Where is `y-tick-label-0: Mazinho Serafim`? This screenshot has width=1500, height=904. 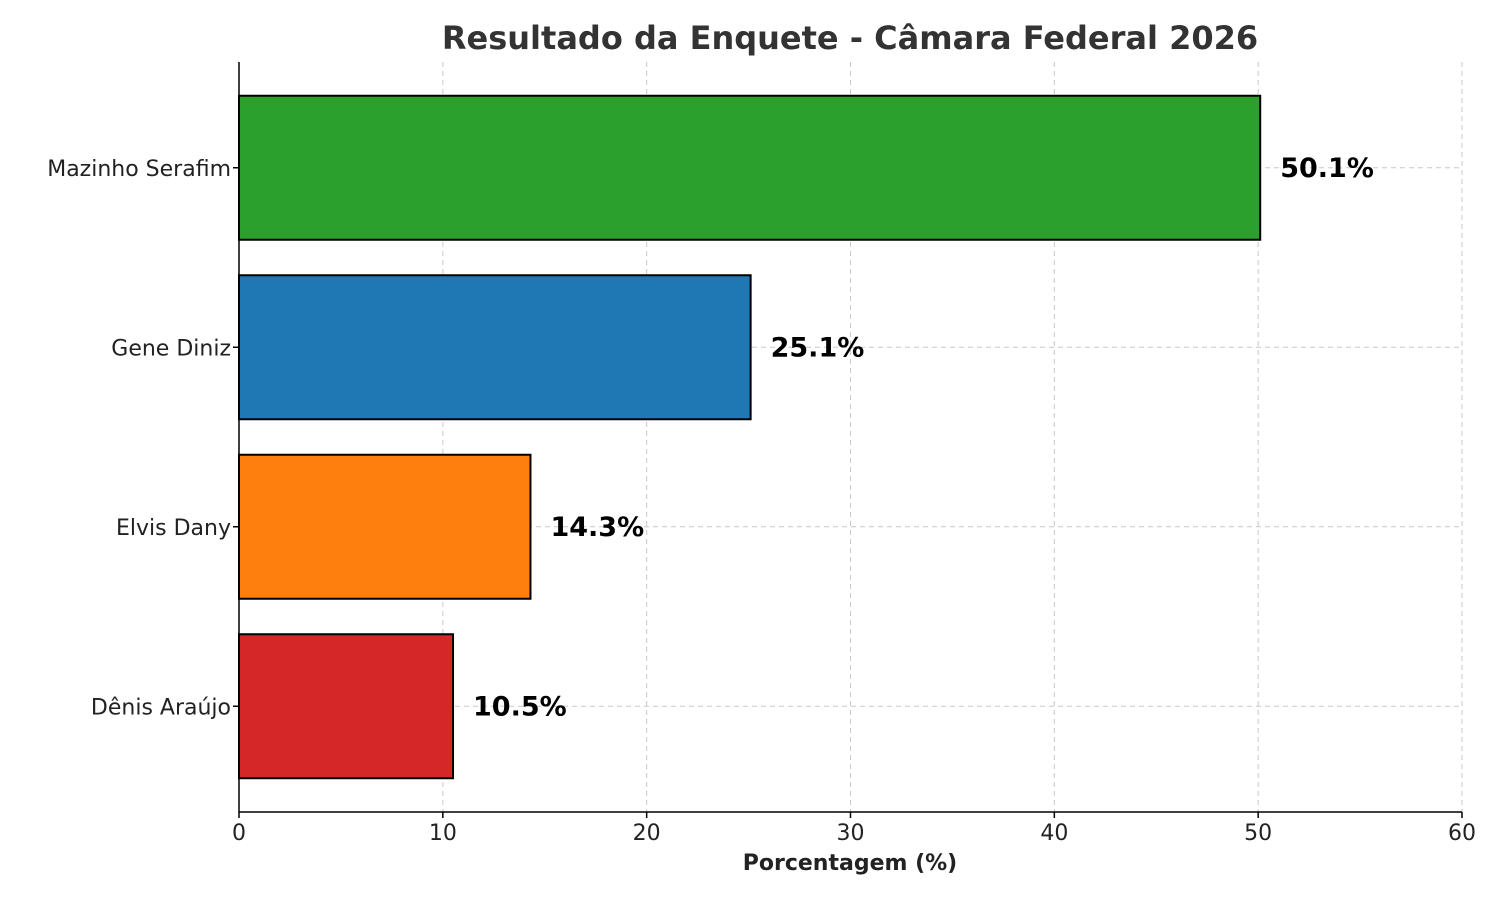 y-tick-label-0: Mazinho Serafim is located at coordinates (139, 169).